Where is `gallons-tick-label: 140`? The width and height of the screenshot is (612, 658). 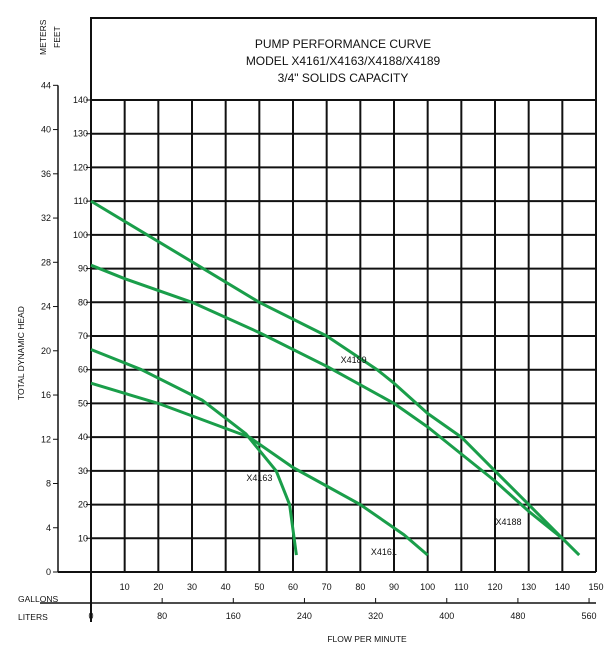
gallons-tick-label: 140 is located at coordinates (562, 587).